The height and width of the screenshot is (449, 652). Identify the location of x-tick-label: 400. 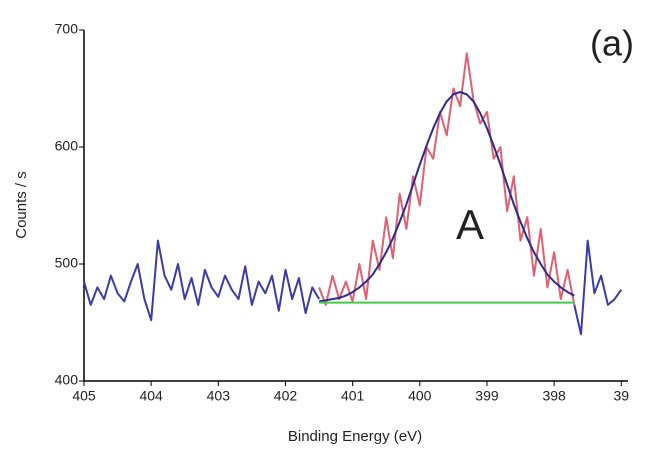
(420, 396).